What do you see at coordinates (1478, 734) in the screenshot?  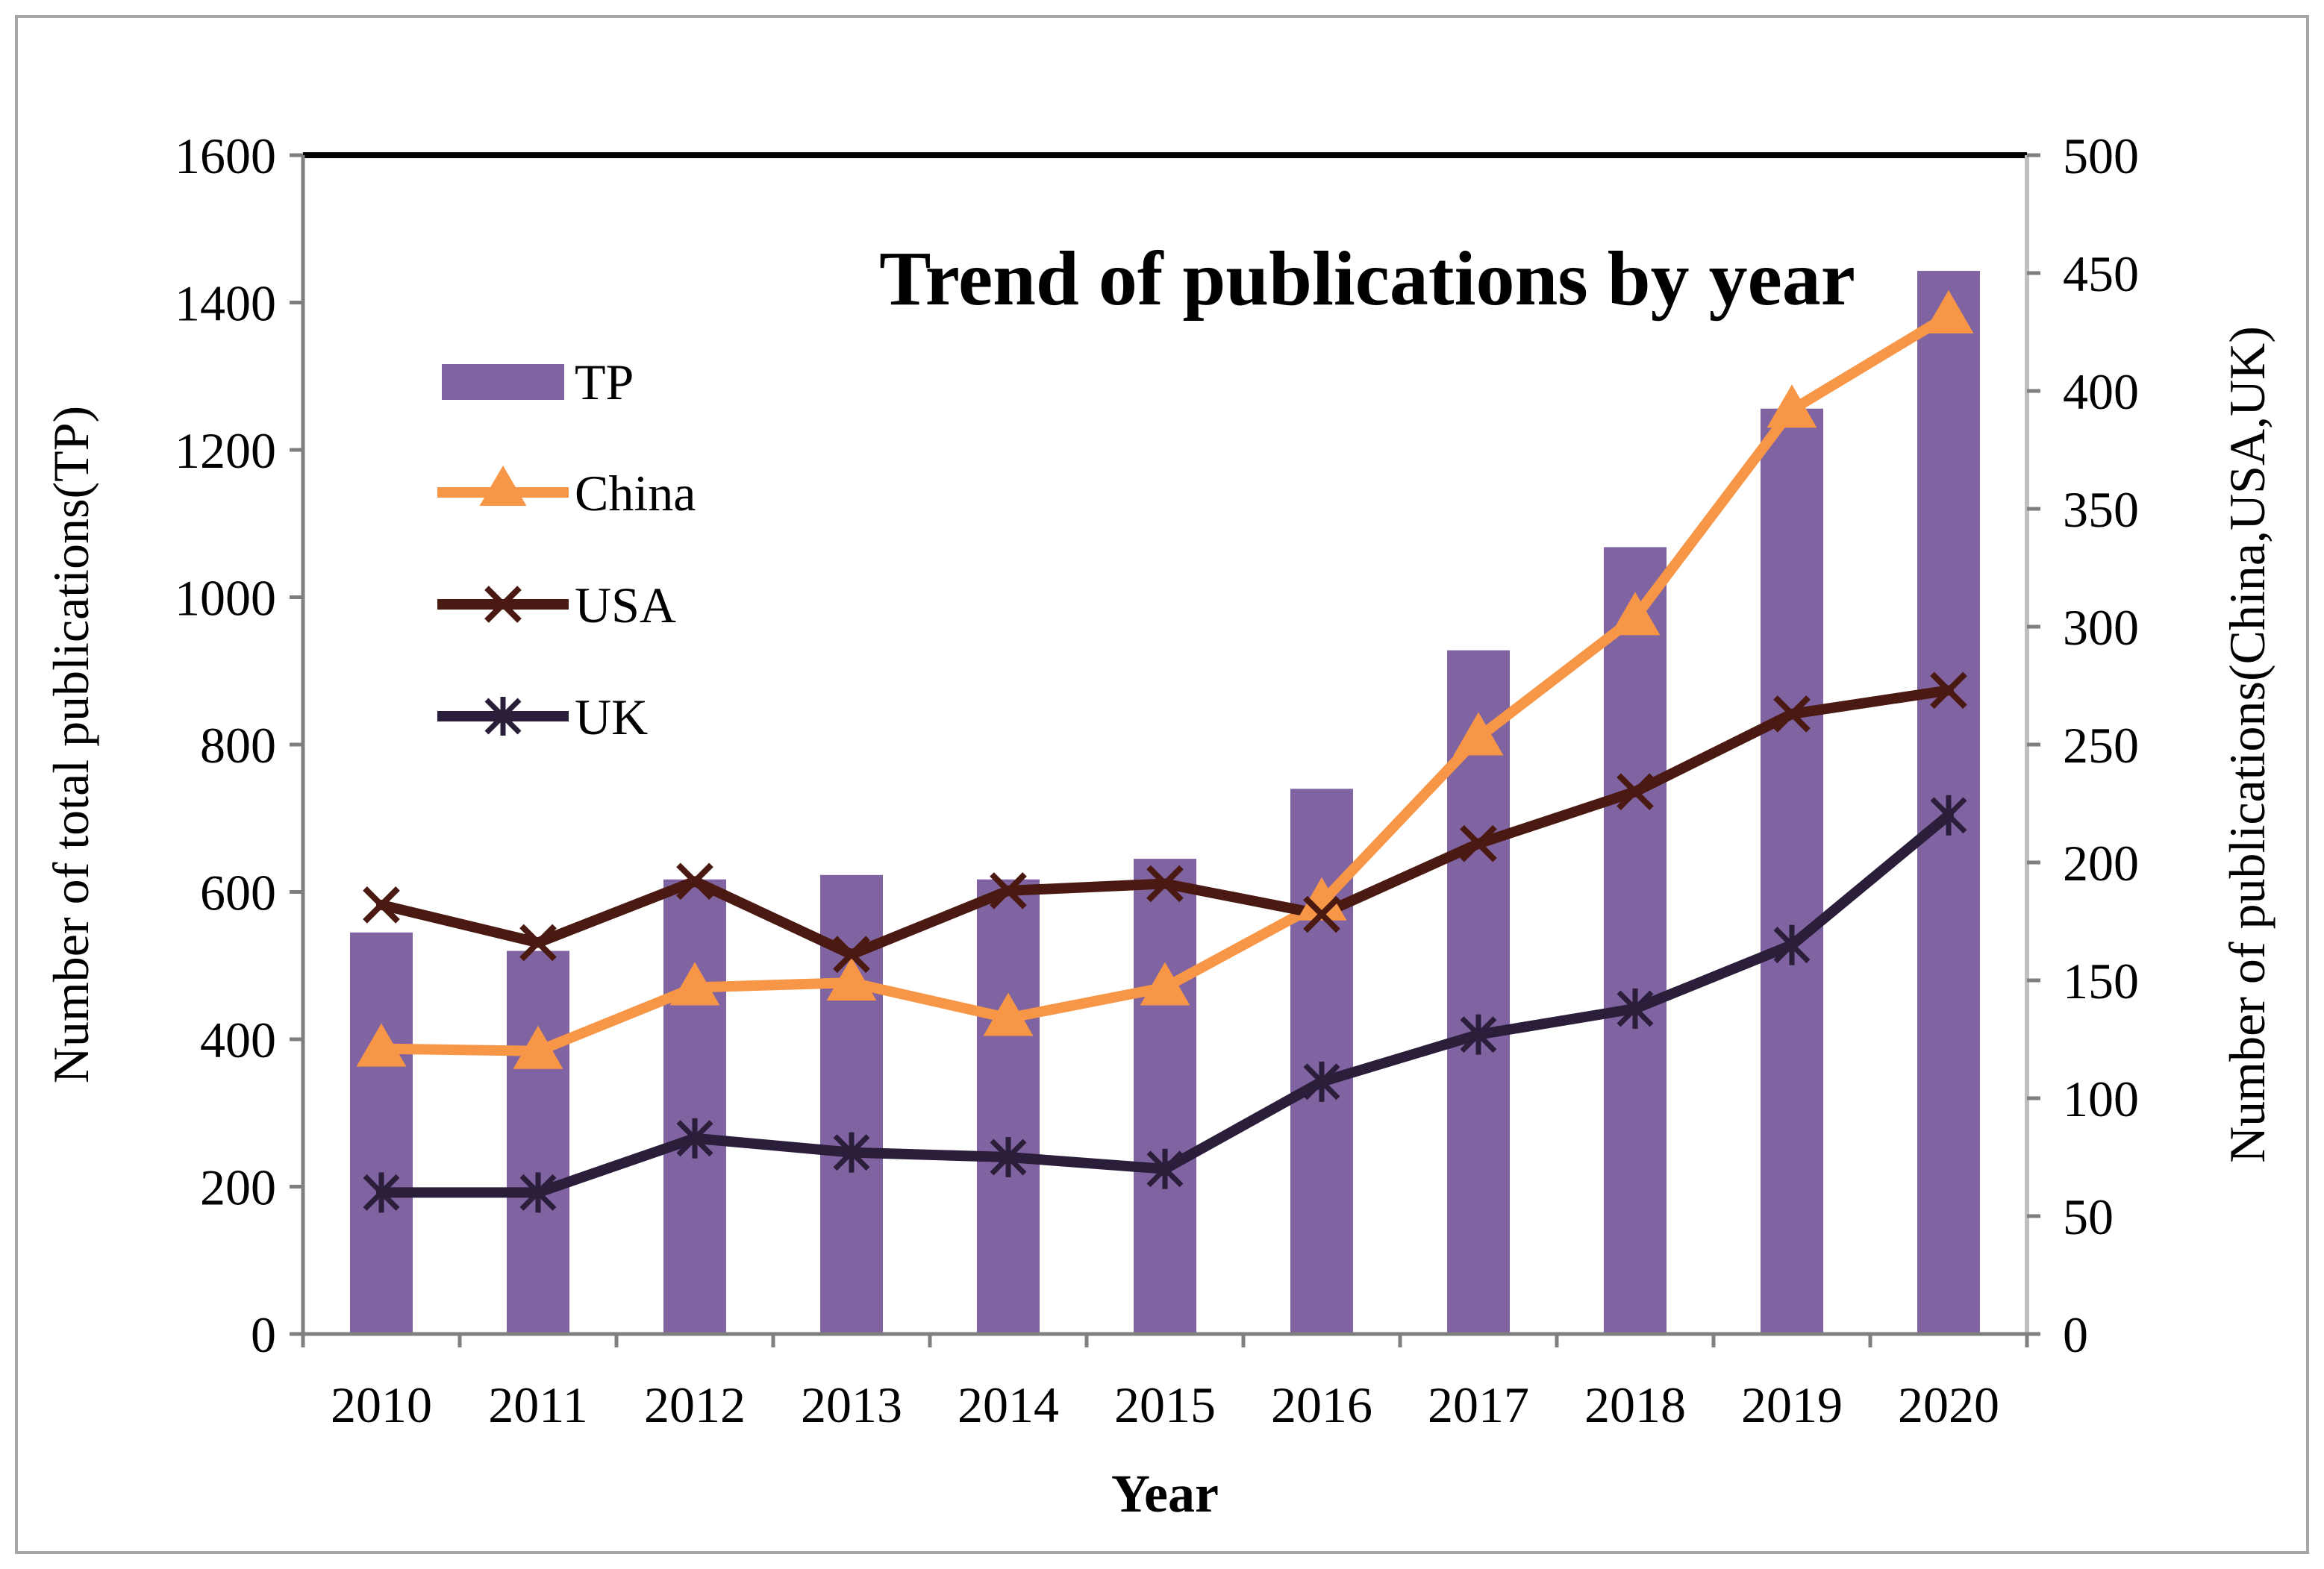 I see `marker-china-2017` at bounding box center [1478, 734].